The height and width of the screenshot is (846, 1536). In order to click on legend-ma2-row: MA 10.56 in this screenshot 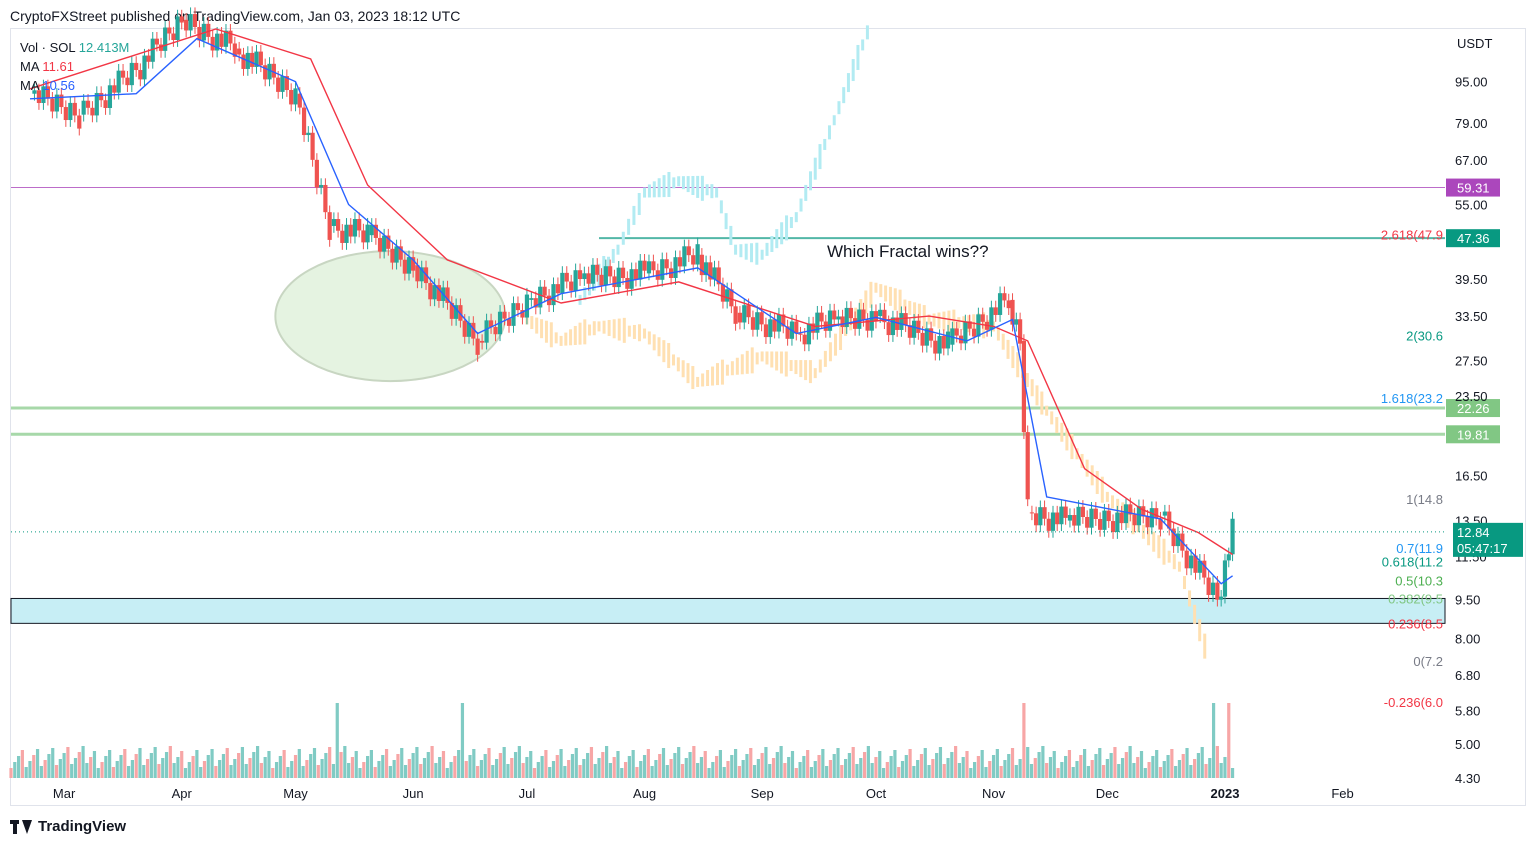, I will do `click(74, 85)`.